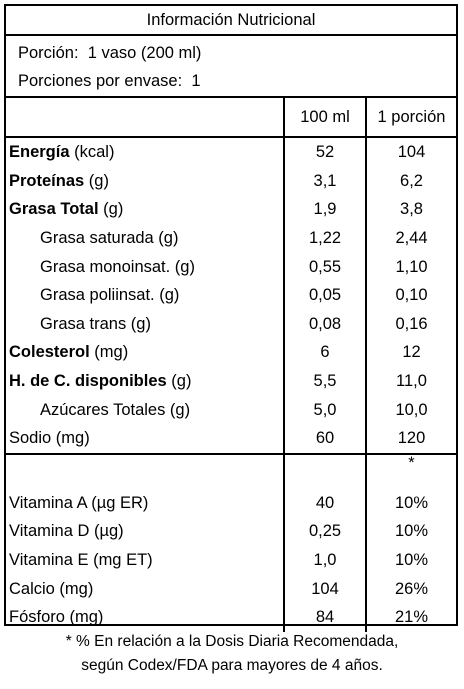 The height and width of the screenshot is (689, 464). What do you see at coordinates (54, 209) in the screenshot?
I see `nutrient-name: Grasa Total` at bounding box center [54, 209].